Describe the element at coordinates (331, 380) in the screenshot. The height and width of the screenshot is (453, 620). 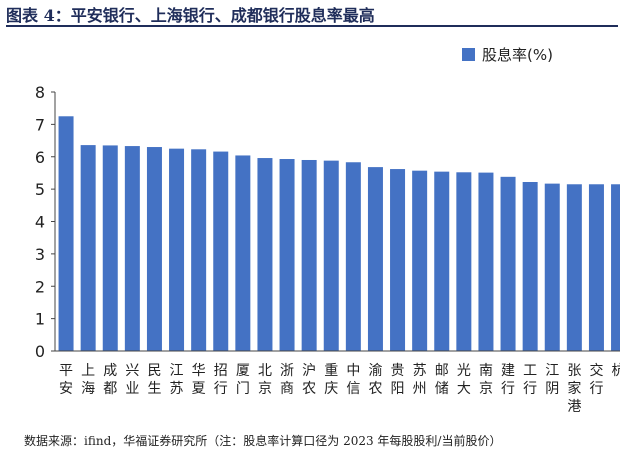
I see `x-tick-label: 重庆` at that location.